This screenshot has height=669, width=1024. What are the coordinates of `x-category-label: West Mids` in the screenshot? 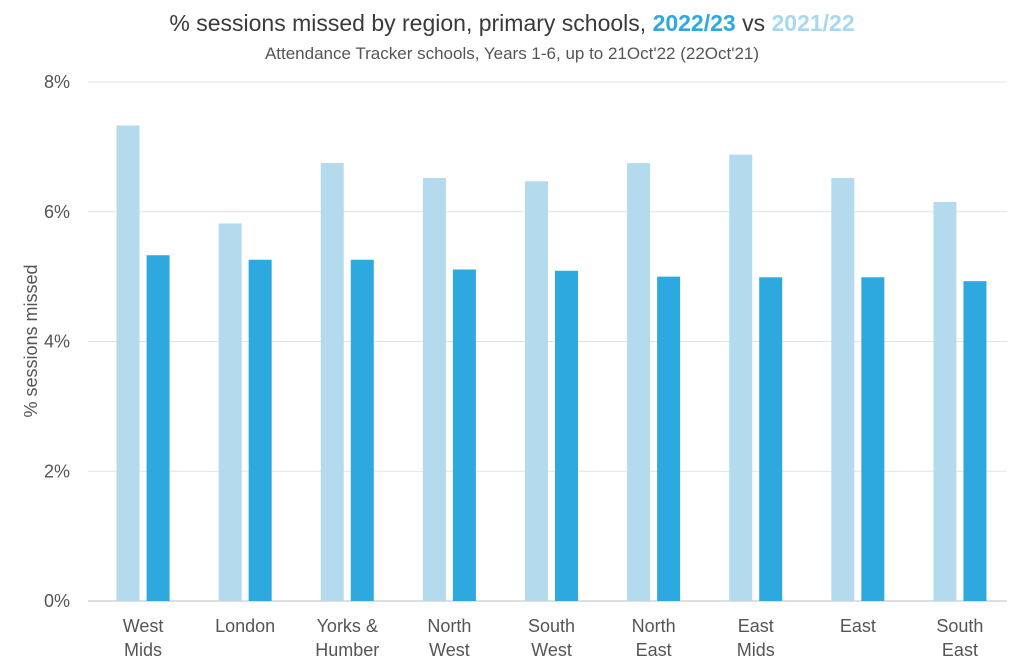 It's located at (143, 638).